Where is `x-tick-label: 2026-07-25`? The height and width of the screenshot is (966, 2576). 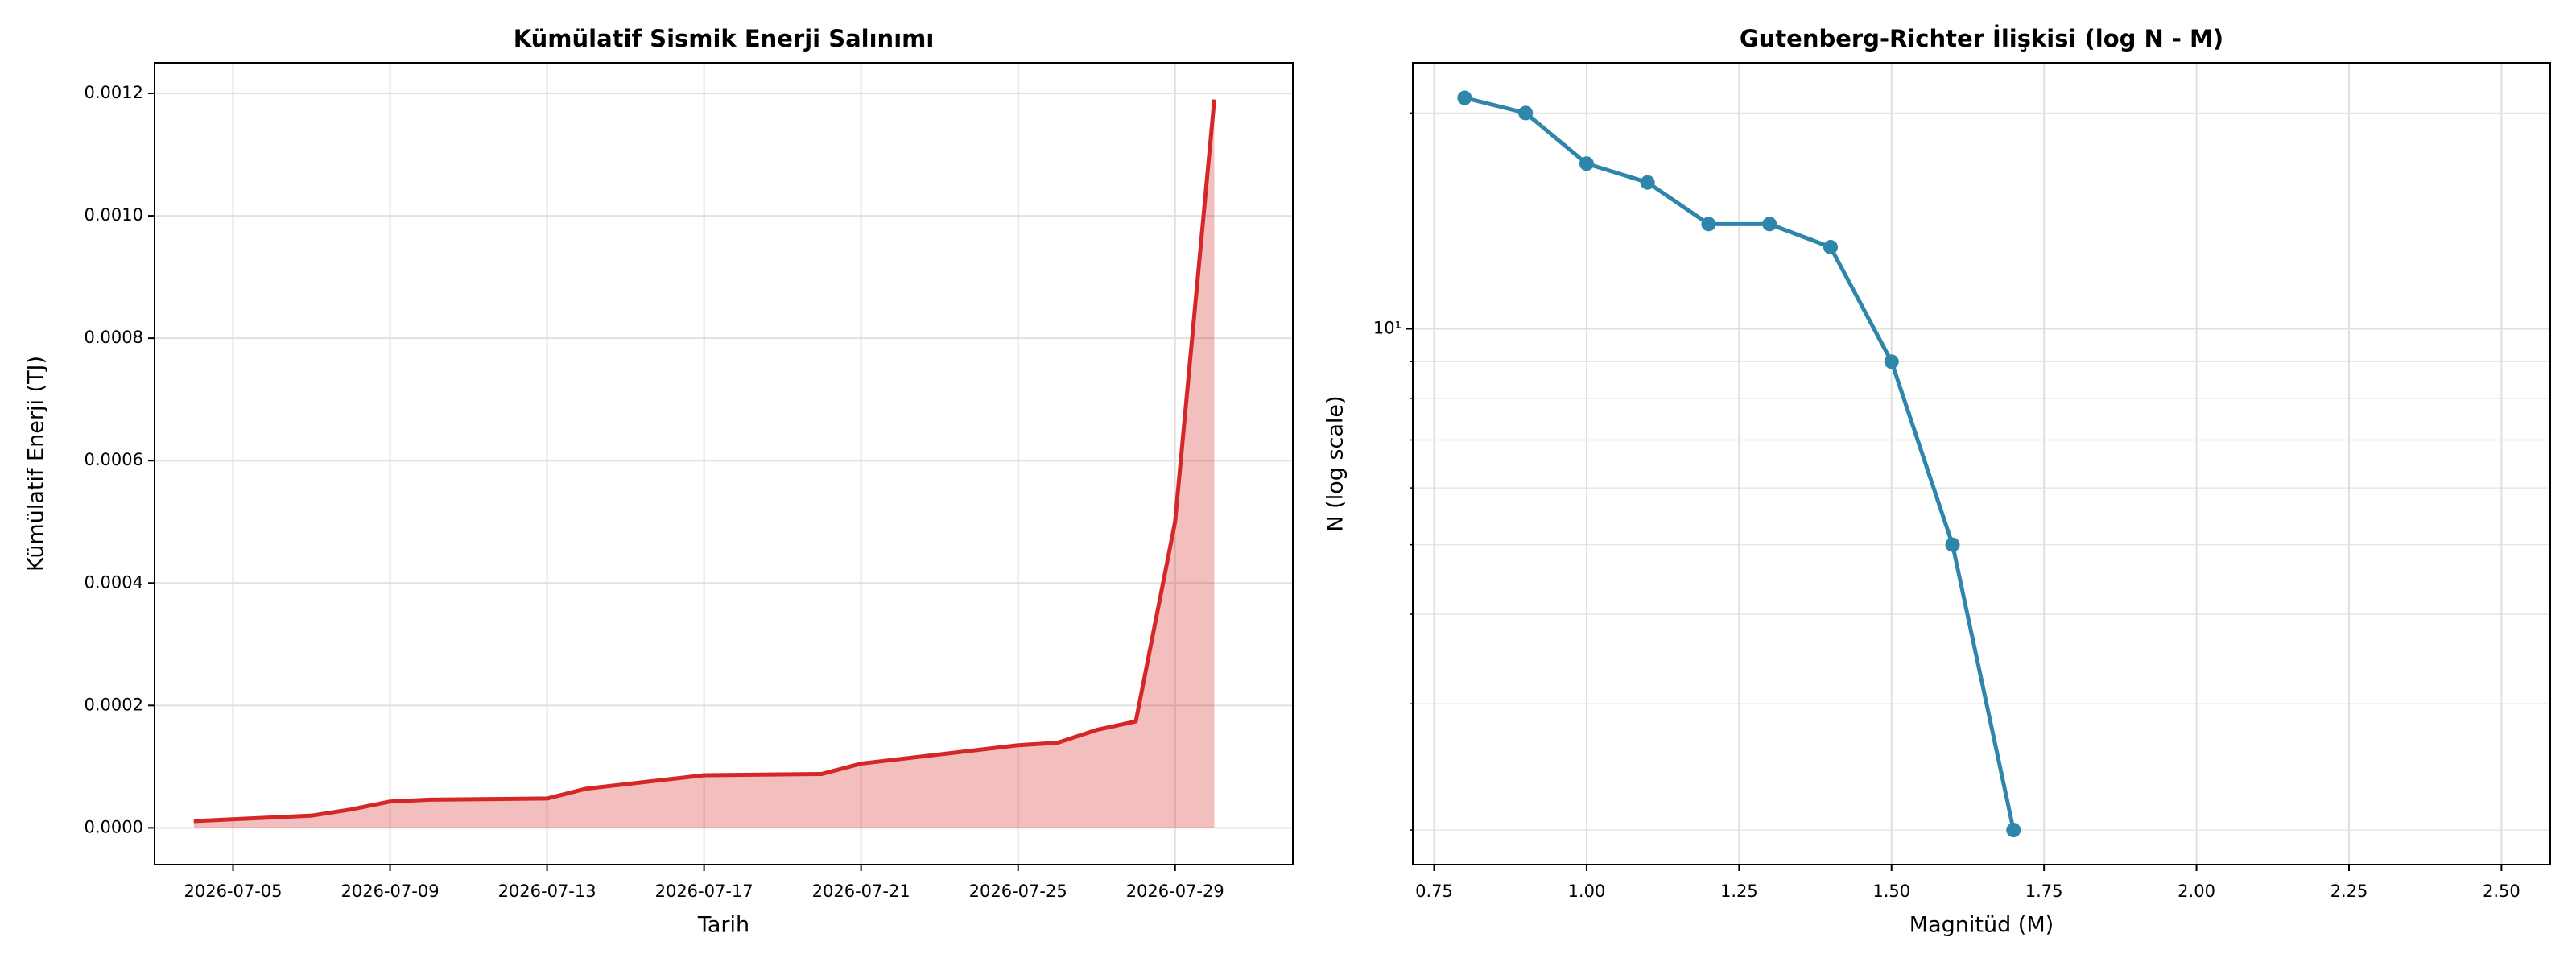
x-tick-label: 2026-07-25 is located at coordinates (1018, 891).